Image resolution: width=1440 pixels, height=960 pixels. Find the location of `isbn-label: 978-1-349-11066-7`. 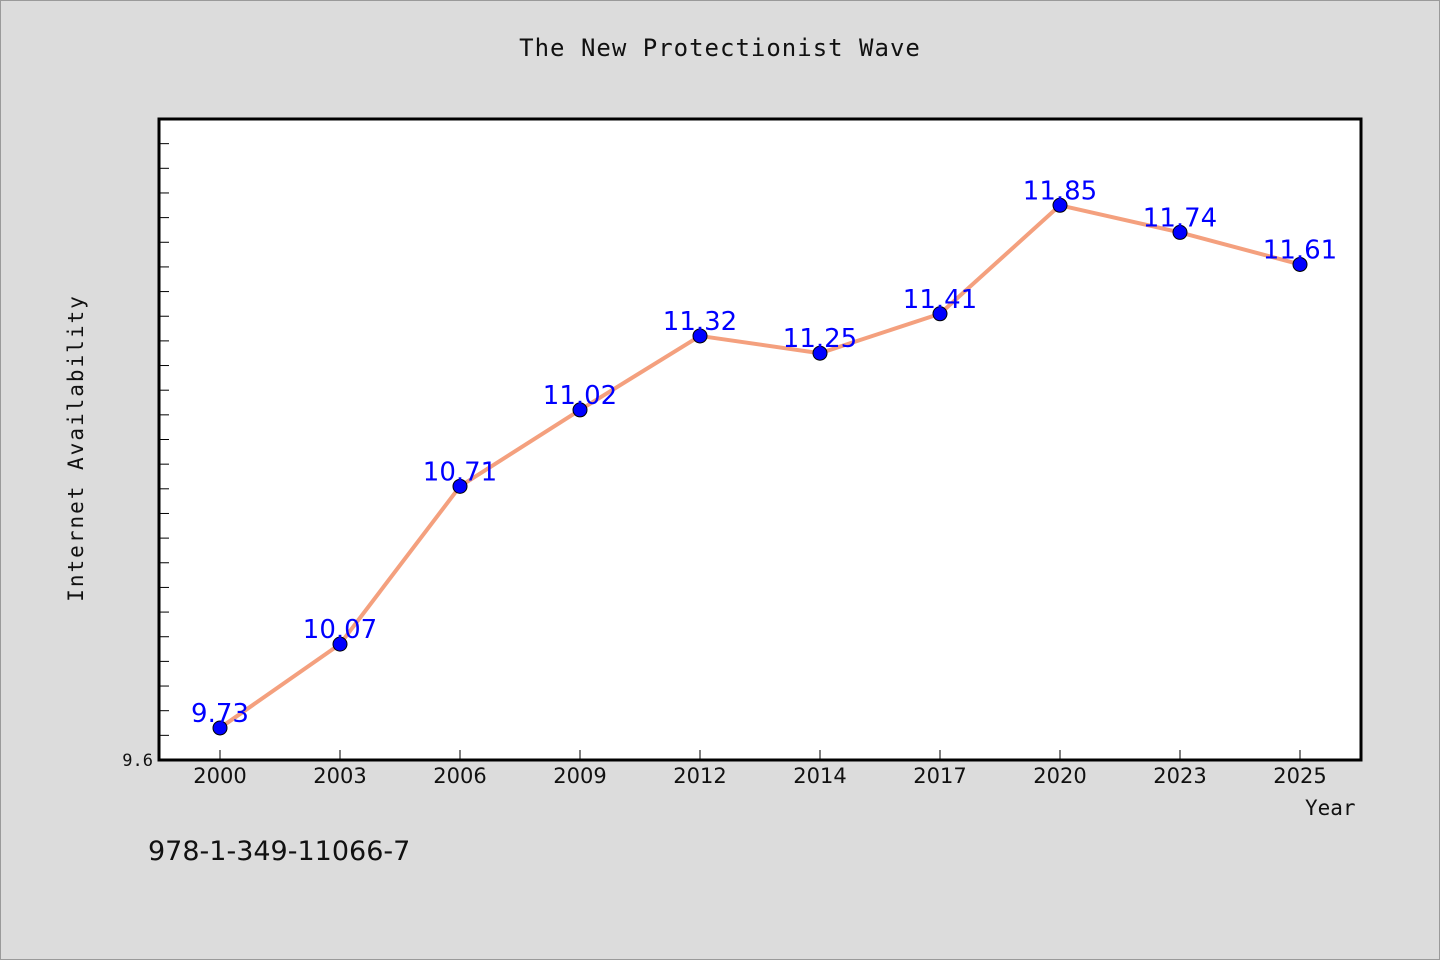

isbn-label: 978-1-349-11066-7 is located at coordinates (279, 851).